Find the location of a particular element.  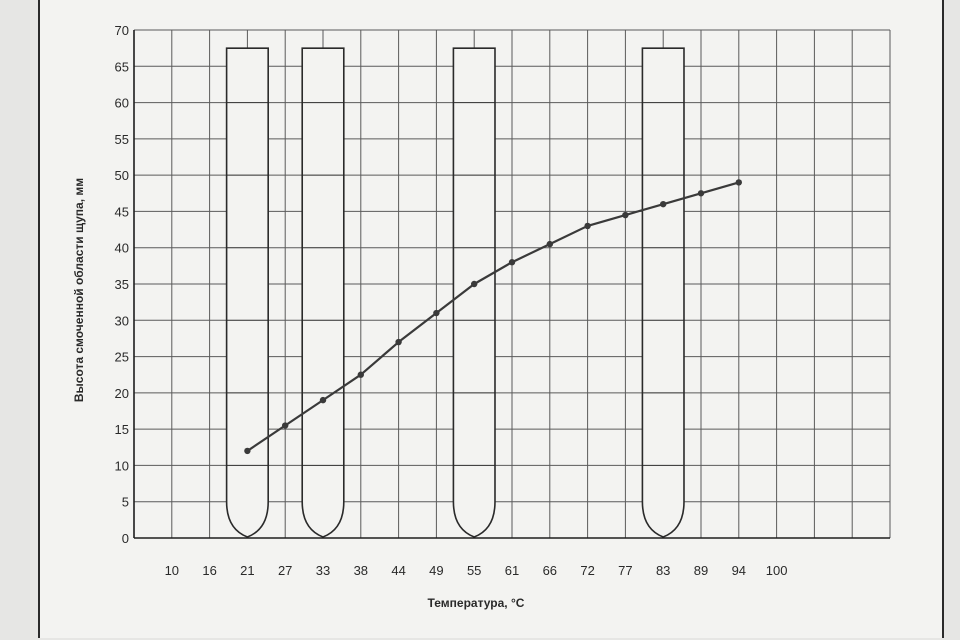

x-tick-label: 33 is located at coordinates (323, 570).